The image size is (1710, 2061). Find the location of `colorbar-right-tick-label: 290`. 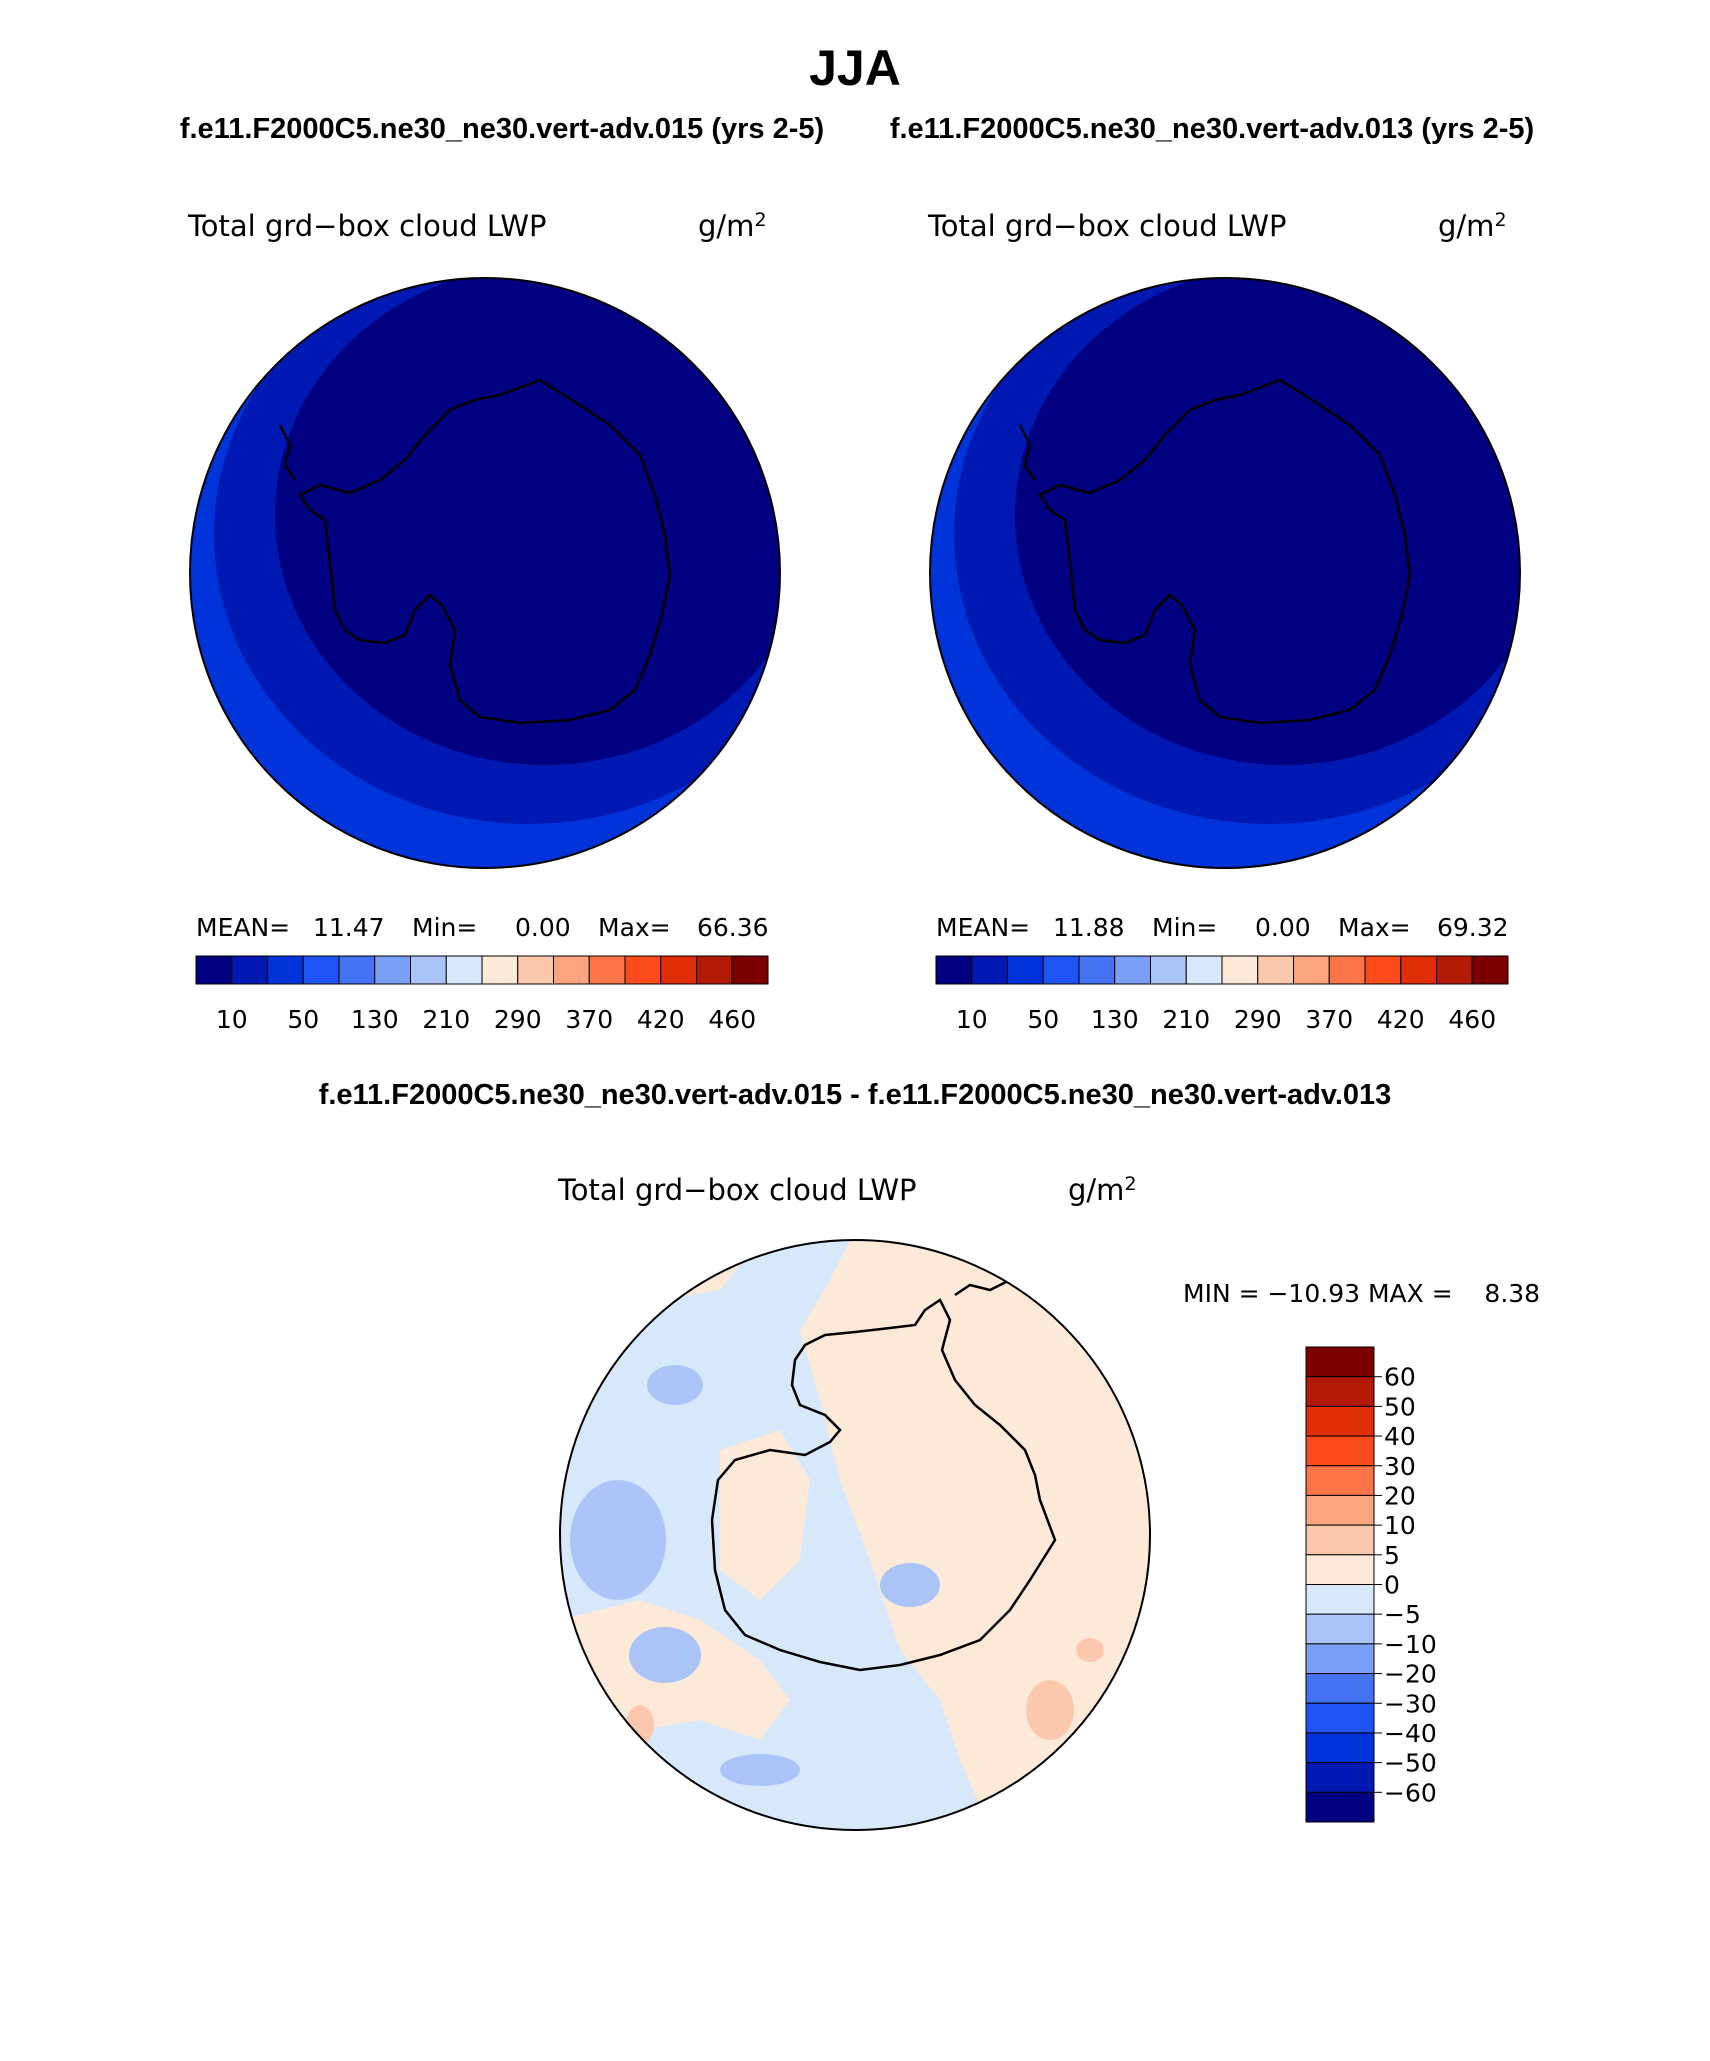

colorbar-right-tick-label: 290 is located at coordinates (1258, 1019).